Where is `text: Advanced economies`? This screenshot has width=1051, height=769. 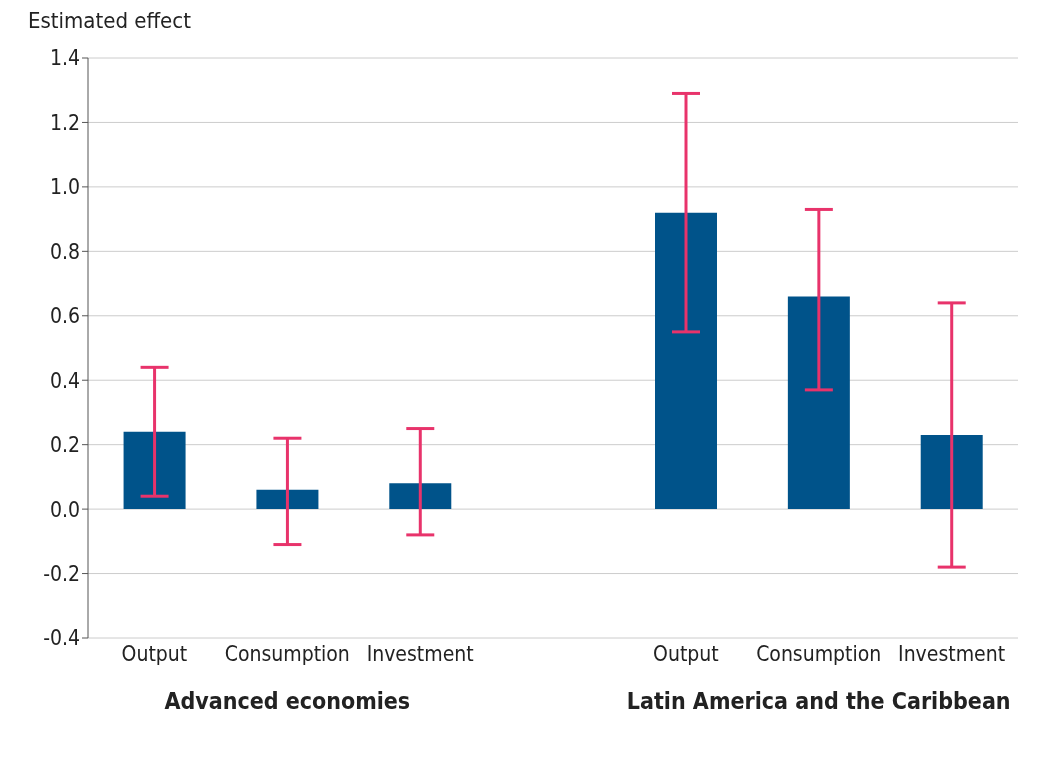
text: Advanced economies is located at coordinates (287, 701).